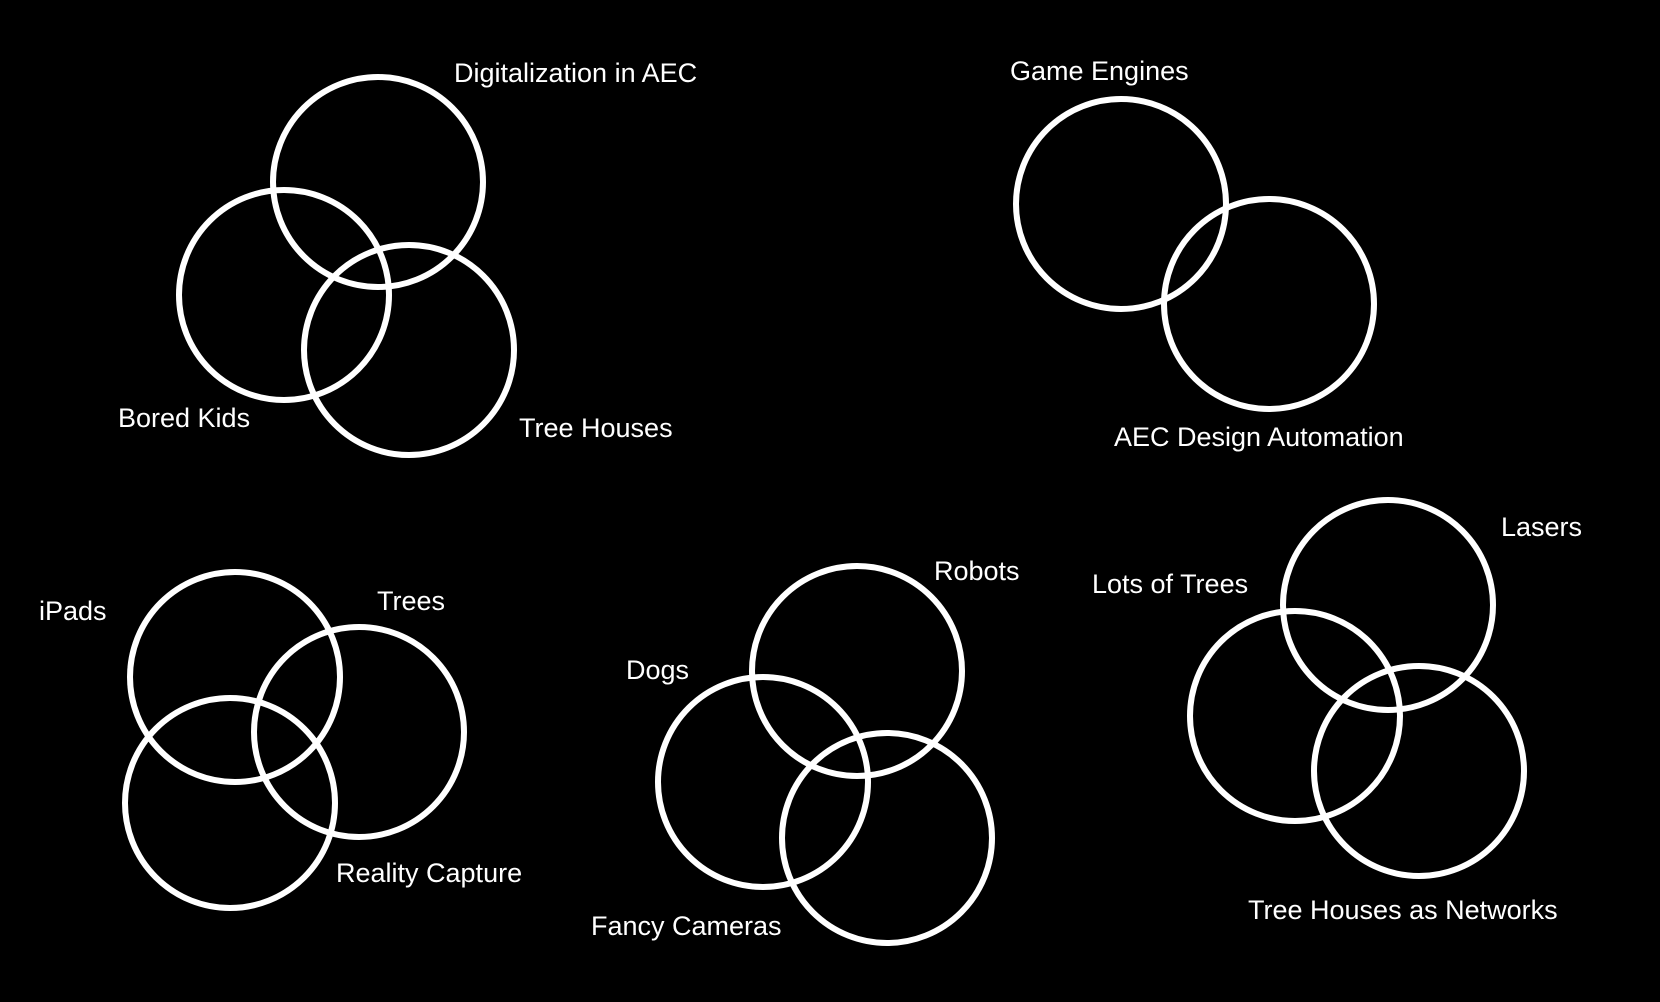 The width and height of the screenshot is (1660, 1002). Describe the element at coordinates (359, 732) in the screenshot. I see `venn-circle-trees` at that location.